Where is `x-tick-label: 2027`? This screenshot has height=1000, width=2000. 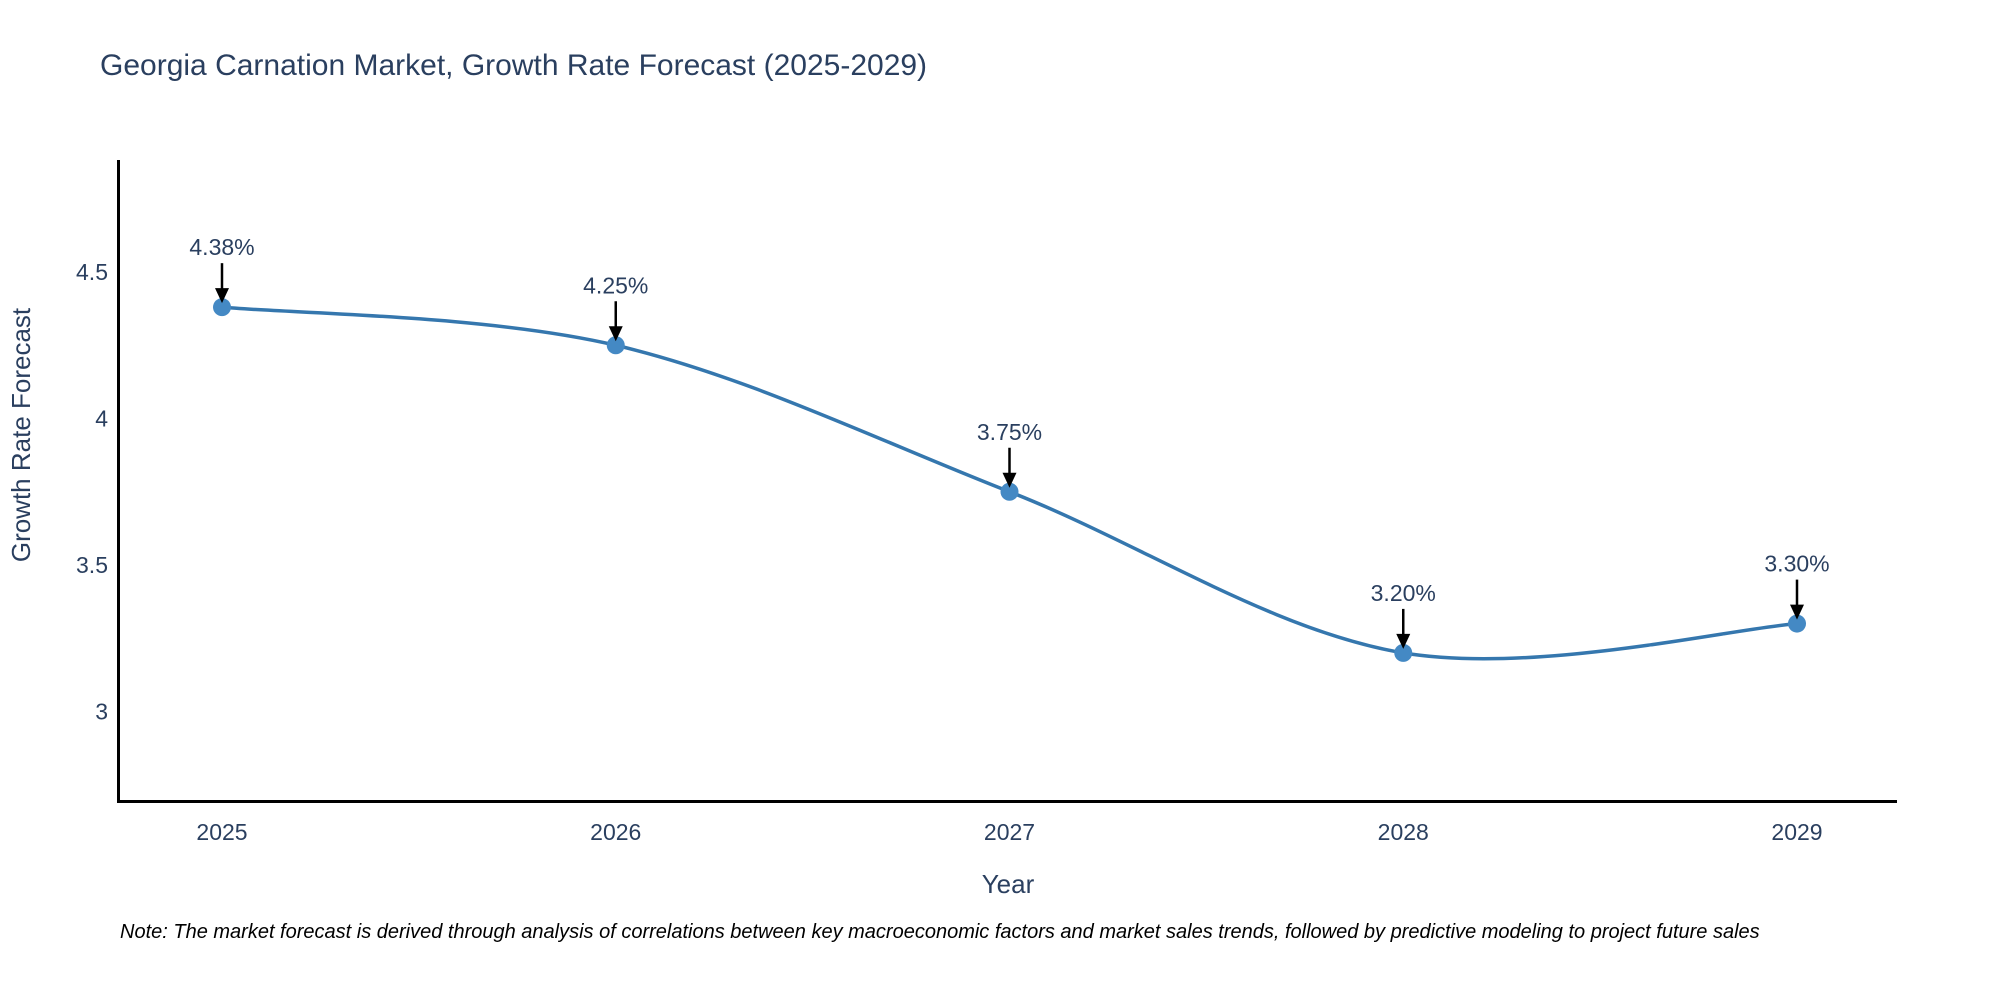 x-tick-label: 2027 is located at coordinates (1009, 832).